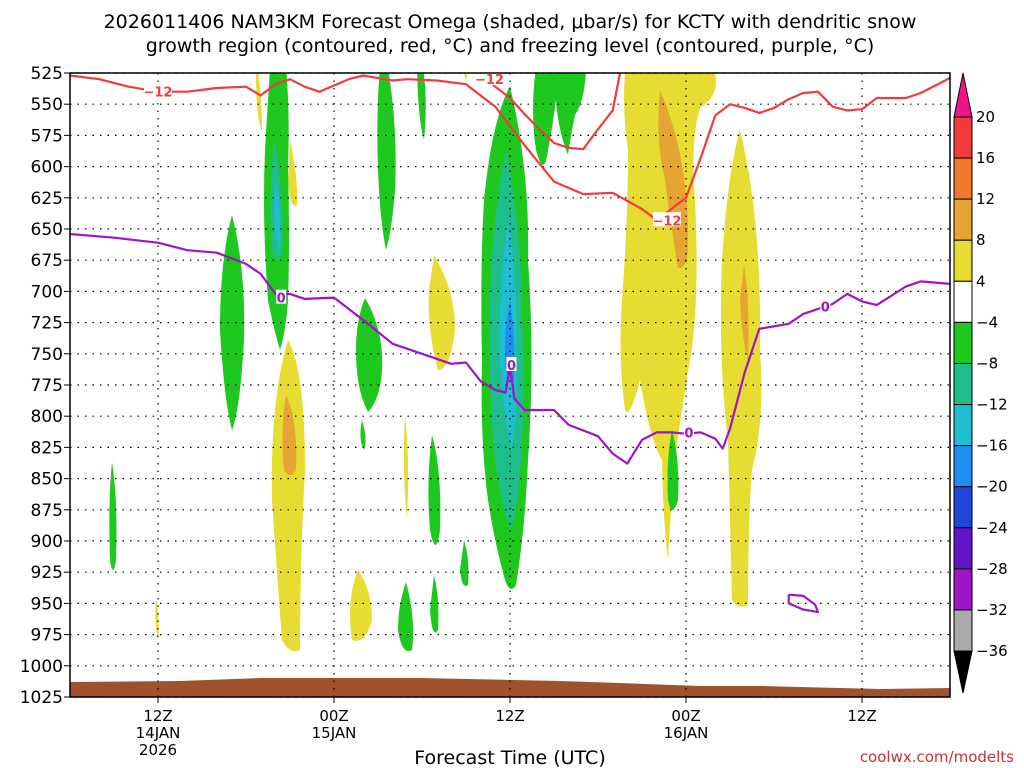 This screenshot has width=1024, height=768. What do you see at coordinates (992, 487) in the screenshot?
I see `colorbar-label: −20` at bounding box center [992, 487].